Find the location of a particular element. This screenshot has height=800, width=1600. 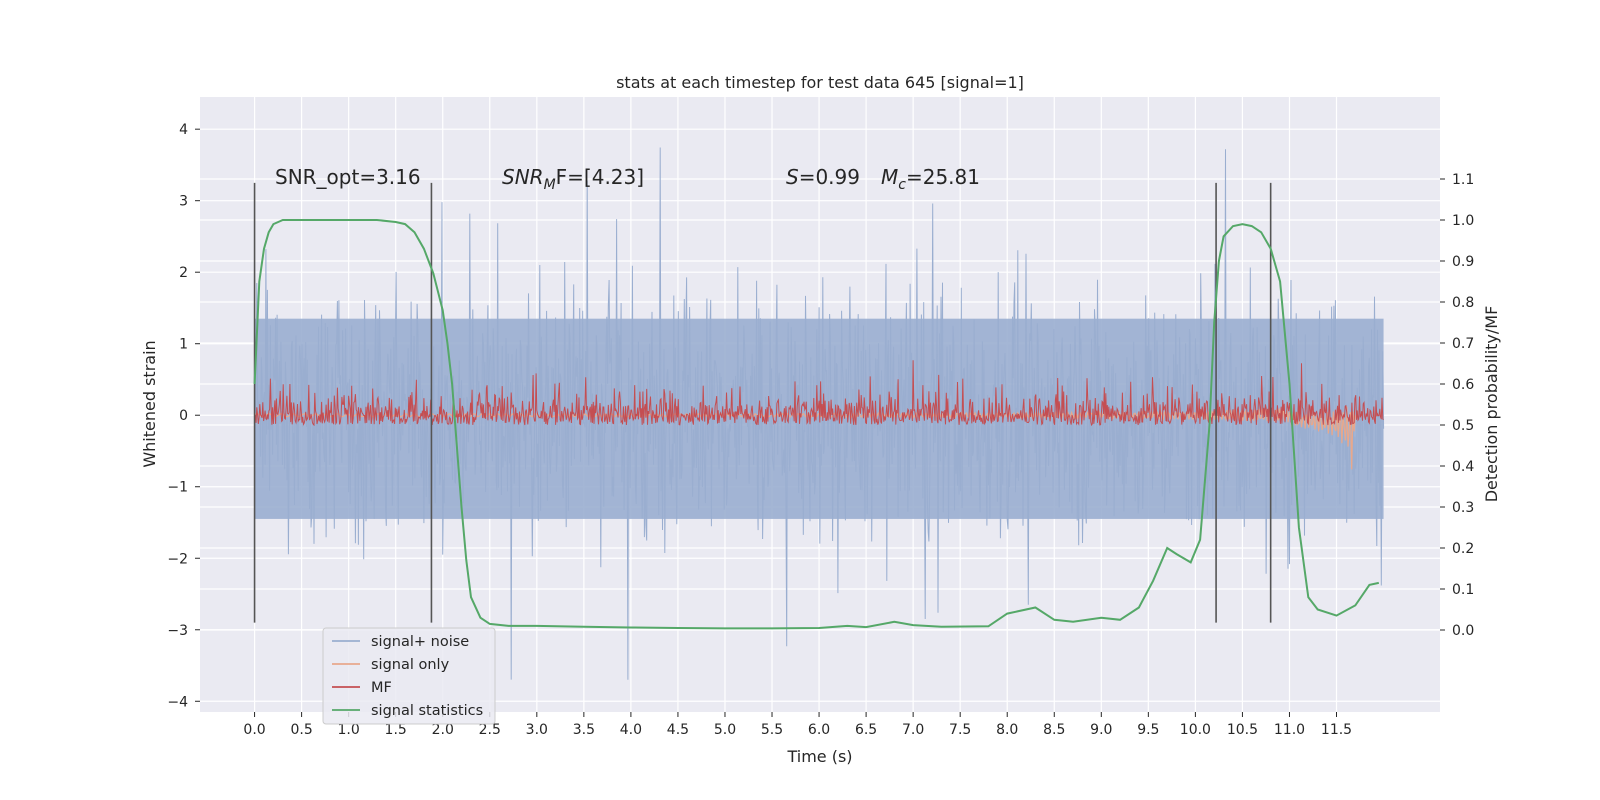

y2-tick-label: 1.0 is located at coordinates (1463, 221).